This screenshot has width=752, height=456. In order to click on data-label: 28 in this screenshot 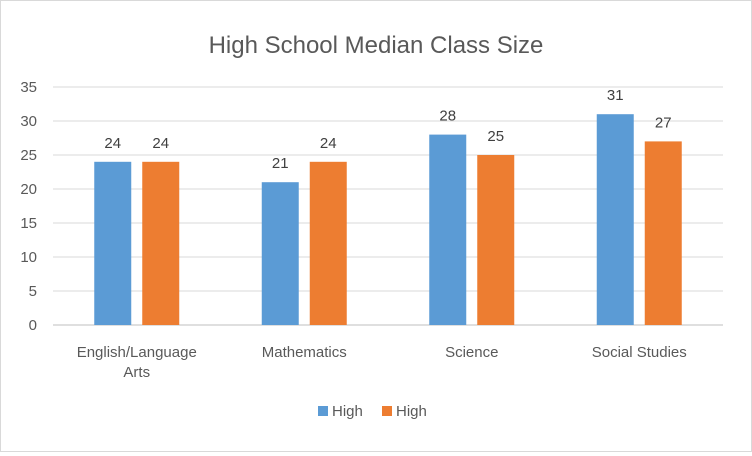, I will do `click(447, 116)`.